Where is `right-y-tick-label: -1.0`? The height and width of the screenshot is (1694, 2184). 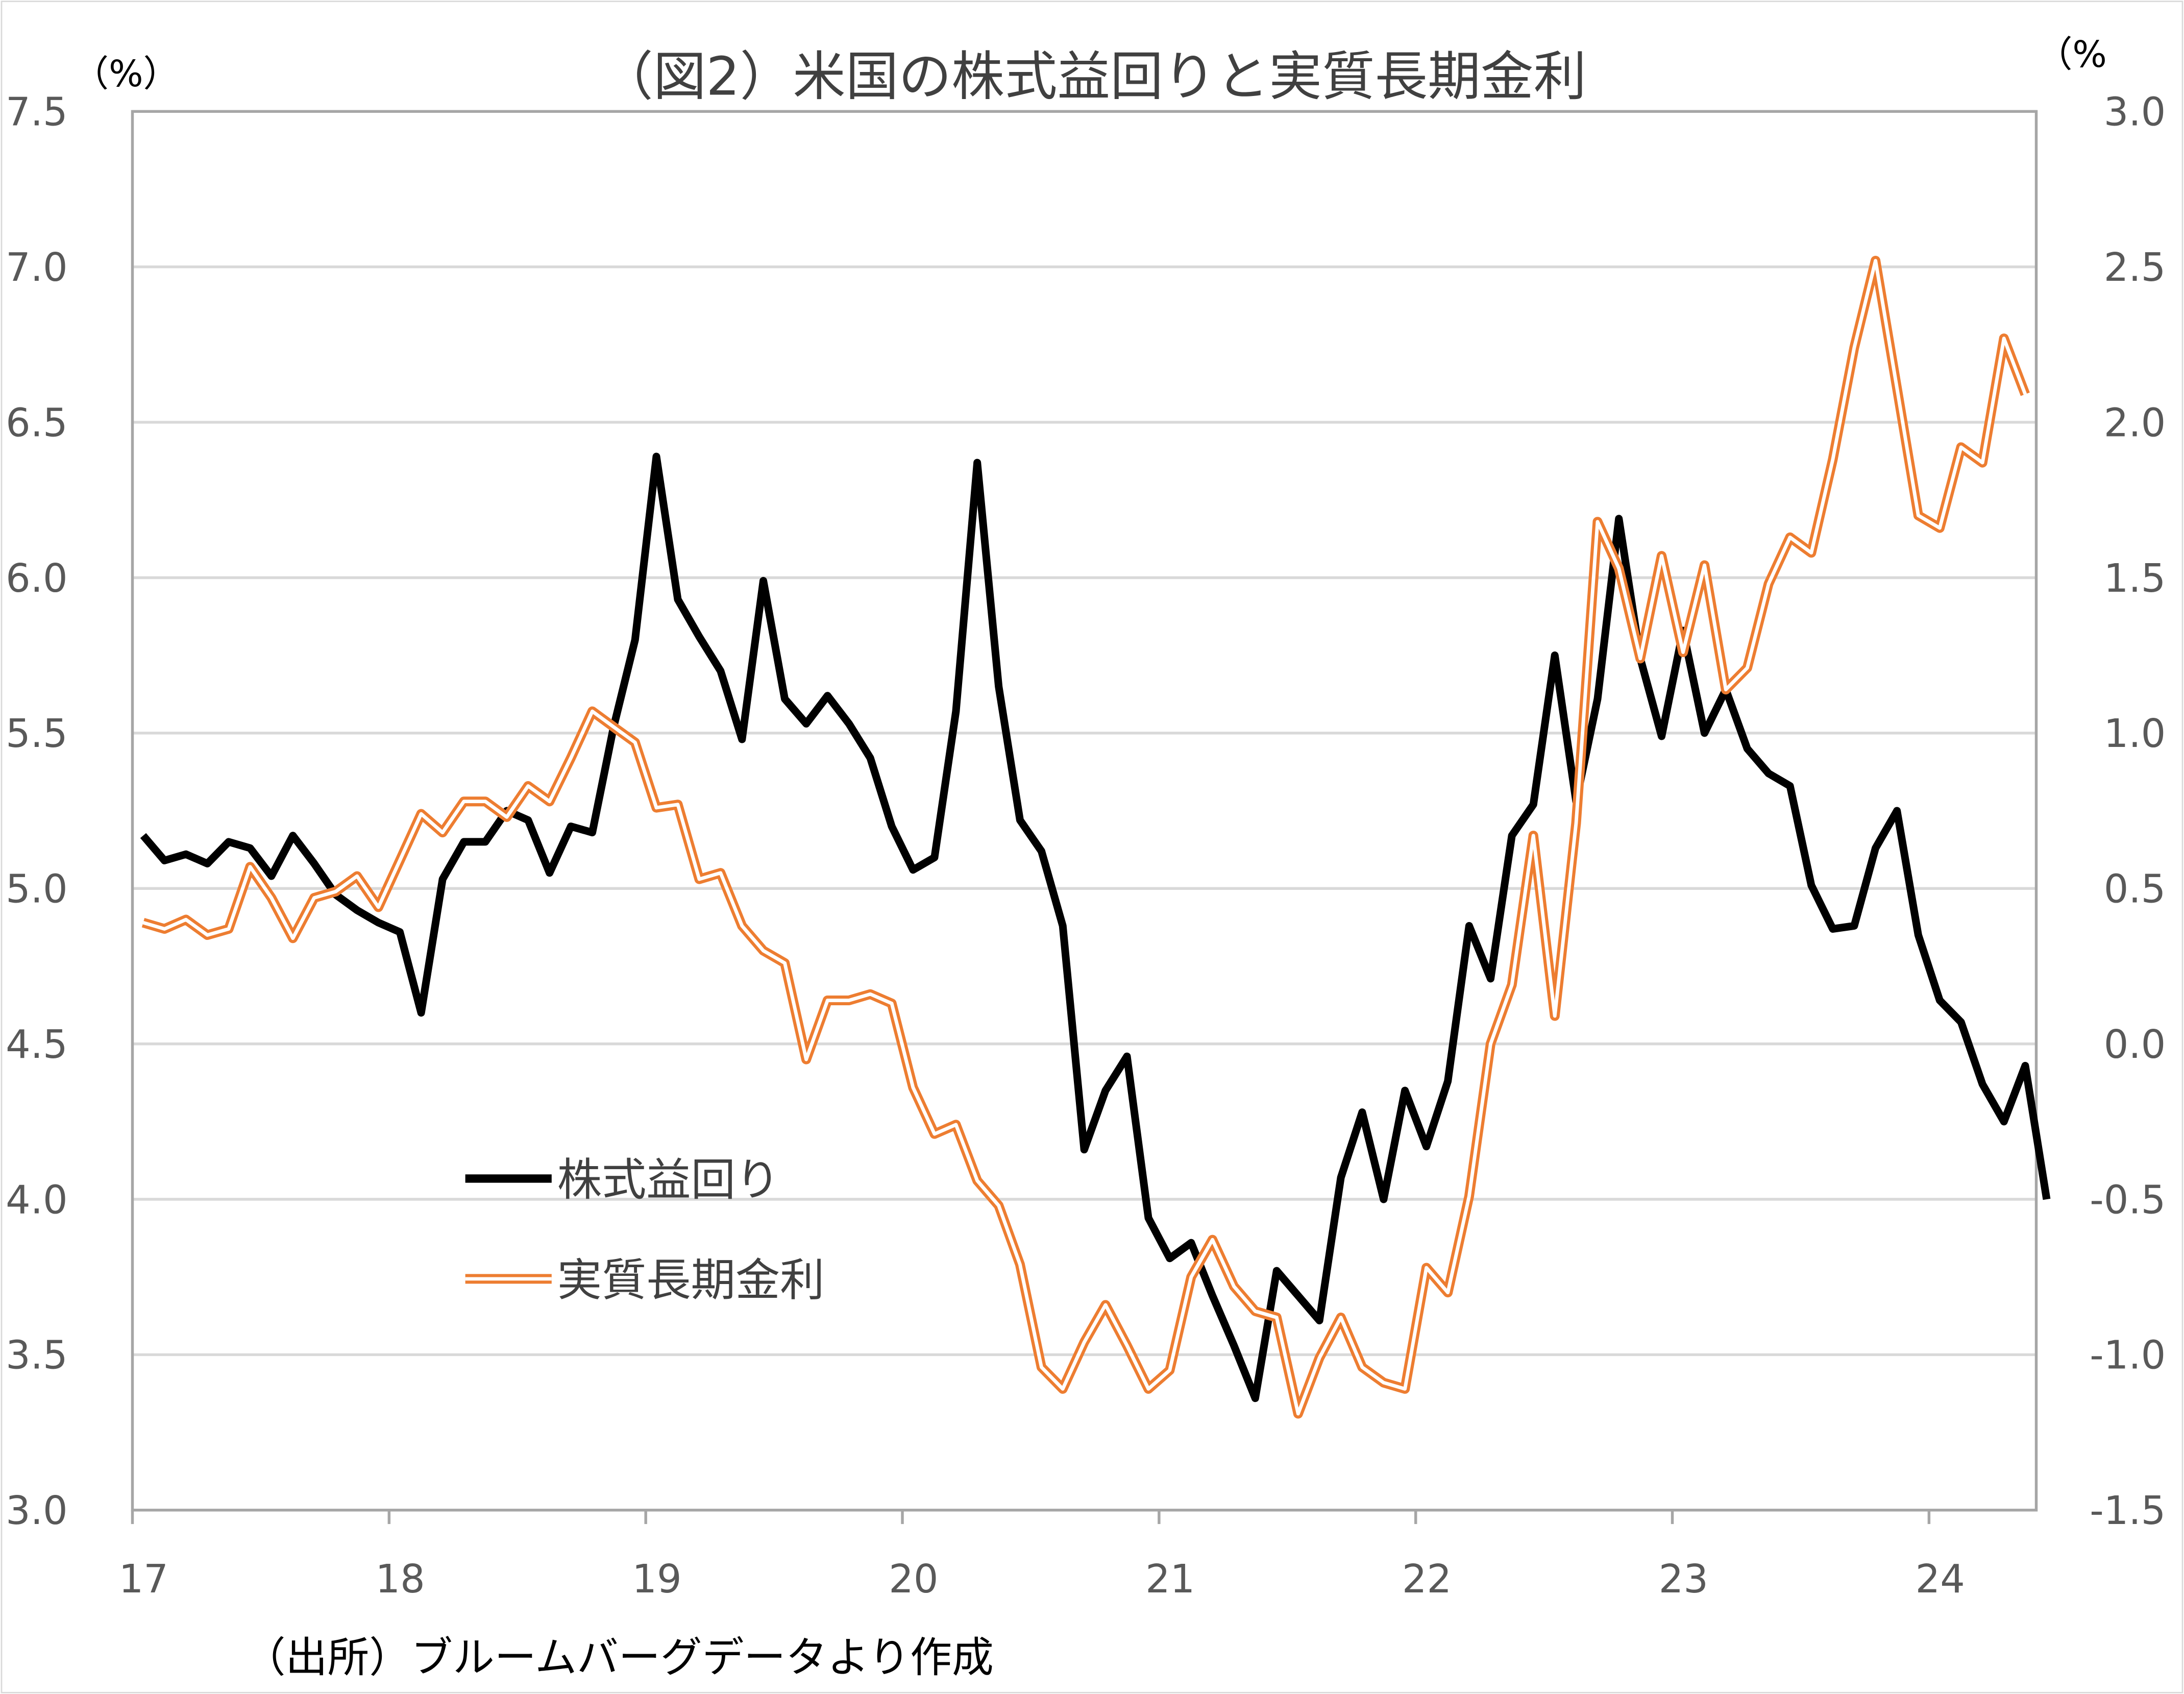
right-y-tick-label: -1.0 is located at coordinates (2128, 1355).